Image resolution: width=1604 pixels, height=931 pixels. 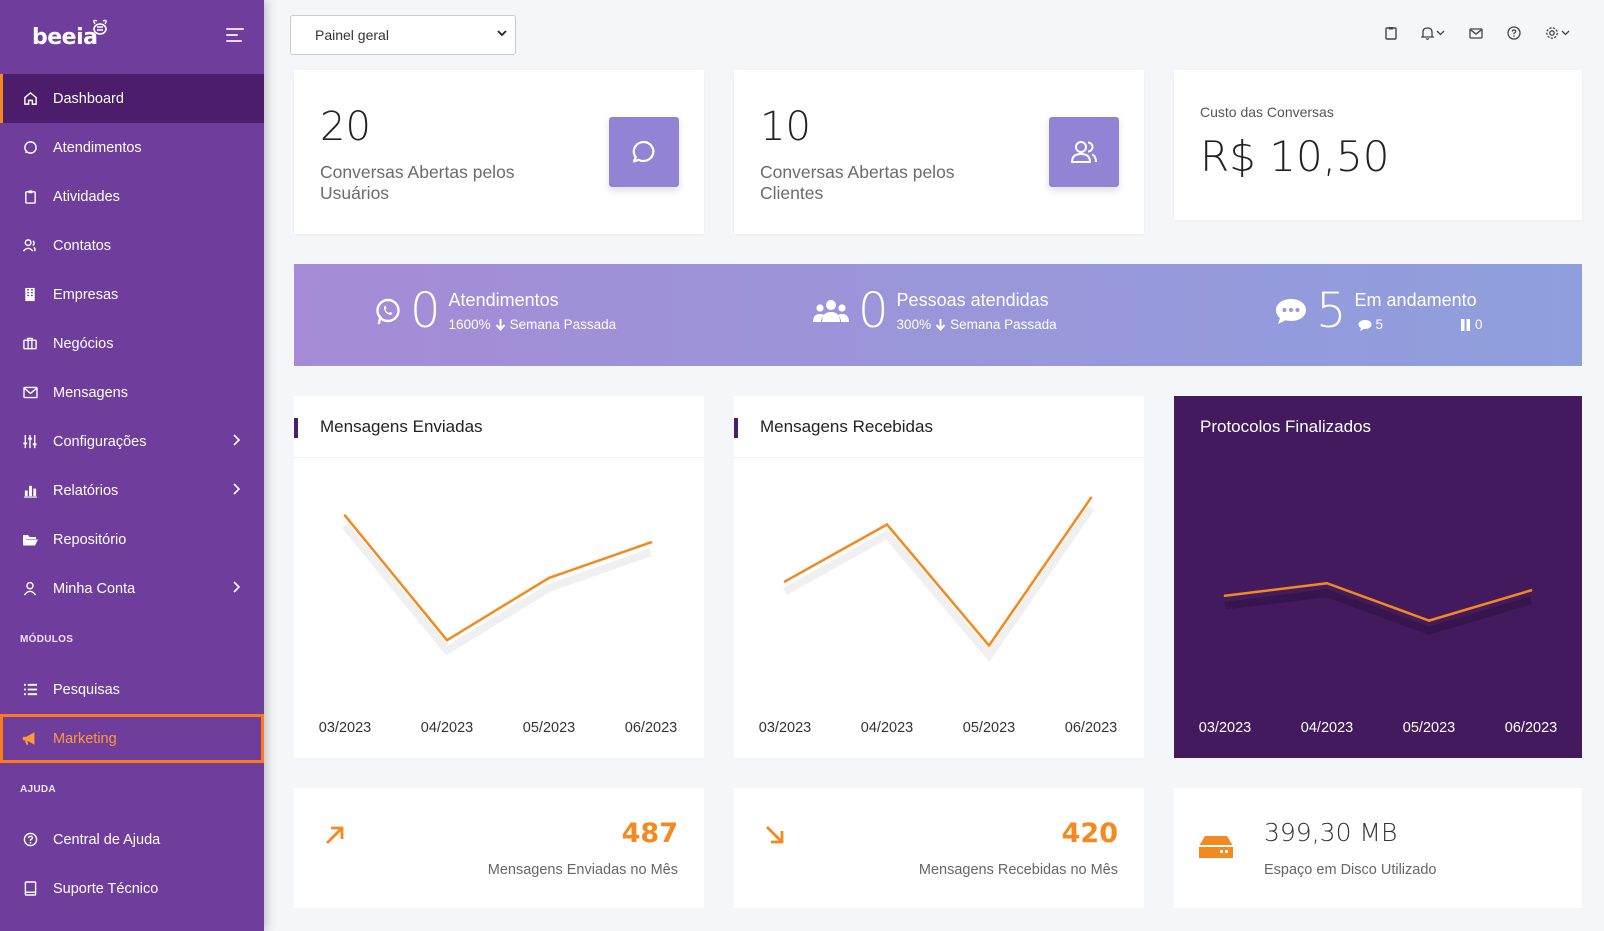 I want to click on menu-toggle-button, so click(x=235, y=37).